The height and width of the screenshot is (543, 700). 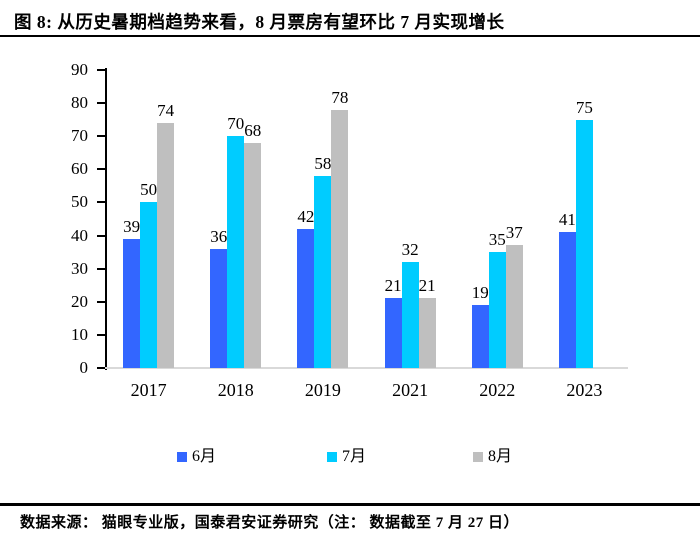 I want to click on y-axis-tick-label: 10, so click(x=79, y=334).